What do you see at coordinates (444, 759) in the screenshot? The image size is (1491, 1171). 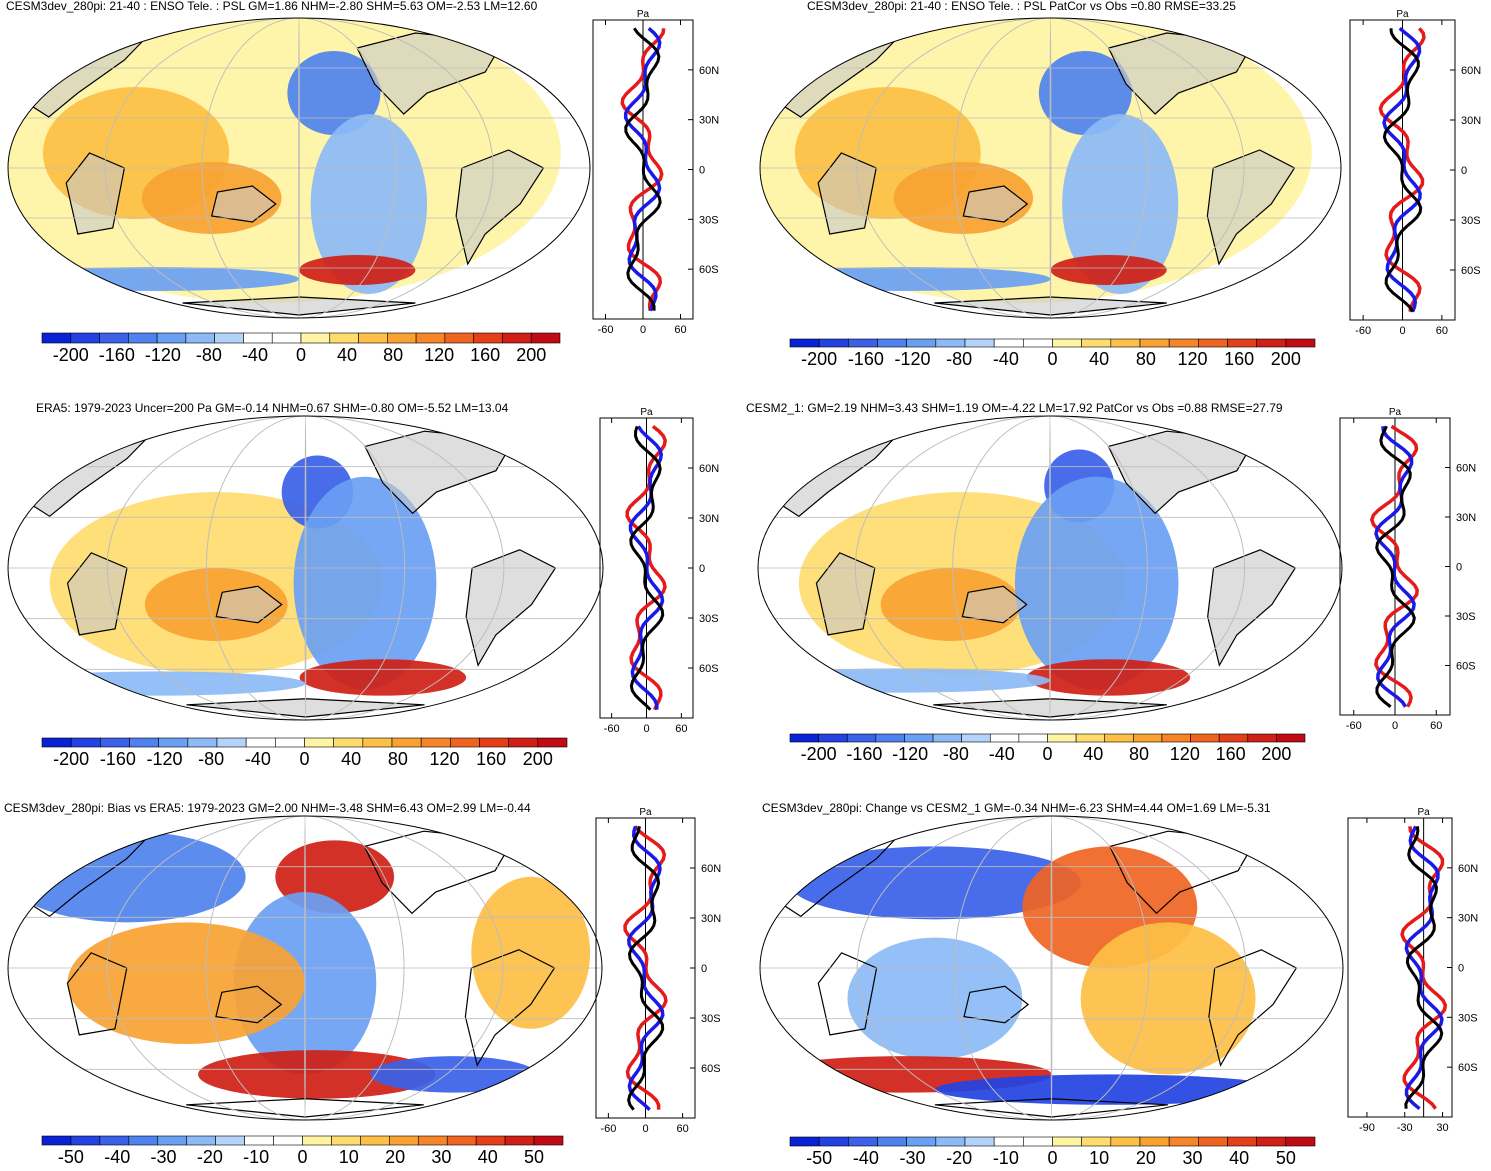 I see `colorbar-tick-label: 120` at bounding box center [444, 759].